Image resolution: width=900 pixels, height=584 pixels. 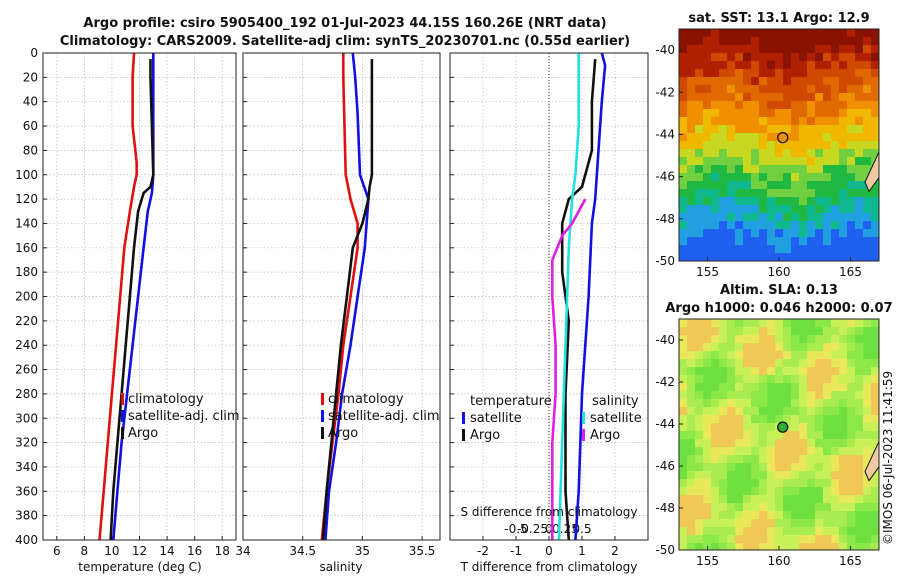 What do you see at coordinates (515, 529) in the screenshot?
I see `s-diff-tick-label: -0.5` at bounding box center [515, 529].